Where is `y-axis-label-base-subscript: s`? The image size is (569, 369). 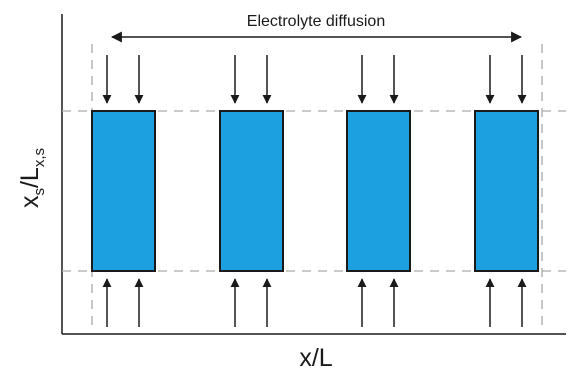 y-axis-label-base-subscript: s is located at coordinates (39, 192).